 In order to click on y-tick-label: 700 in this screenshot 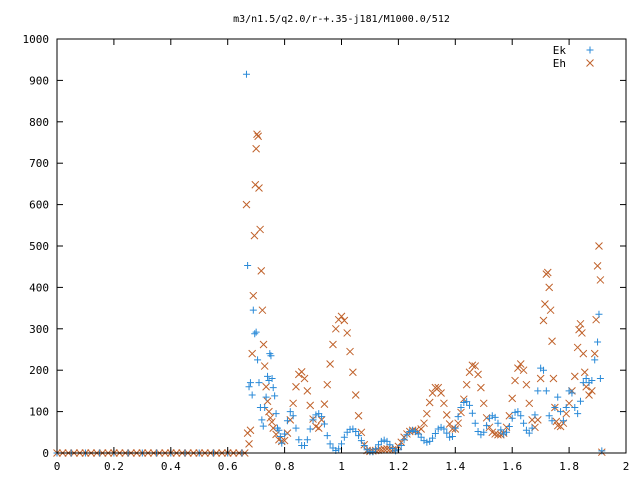, I will do `click(39, 163)`.